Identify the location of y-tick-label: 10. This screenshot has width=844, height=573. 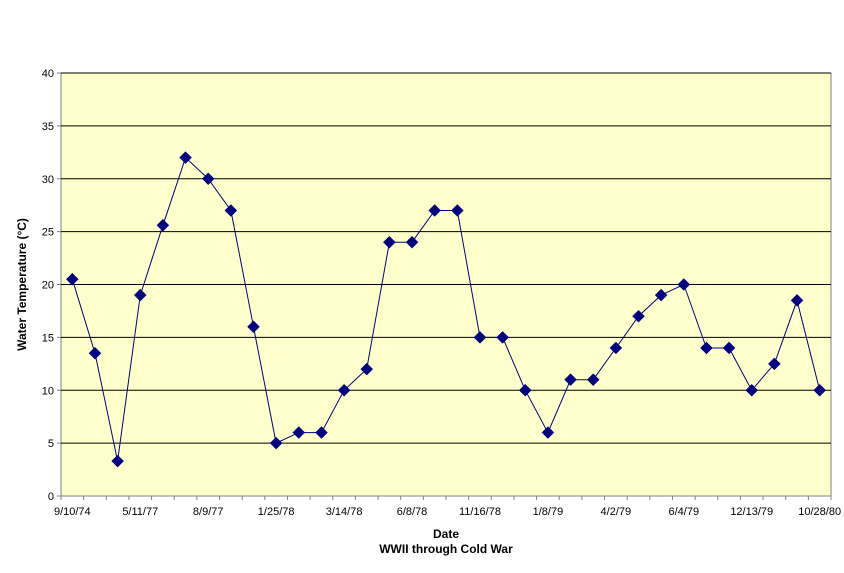
(48, 391).